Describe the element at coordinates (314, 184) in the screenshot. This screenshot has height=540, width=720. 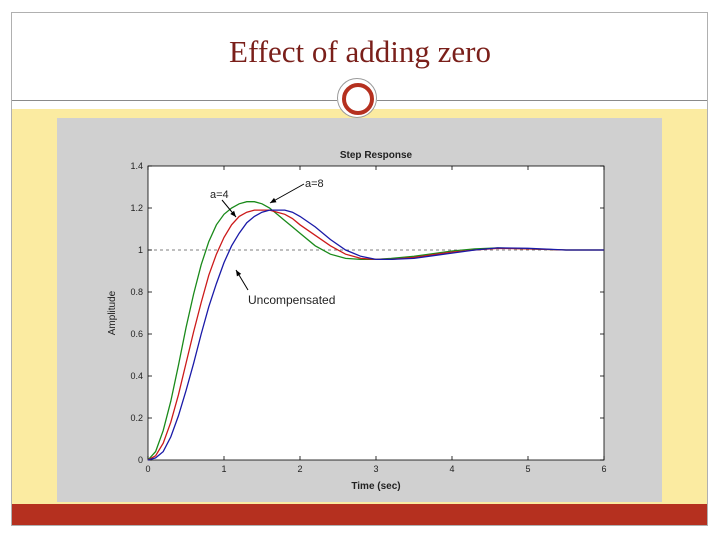
I see `annotation-label: a=8` at that location.